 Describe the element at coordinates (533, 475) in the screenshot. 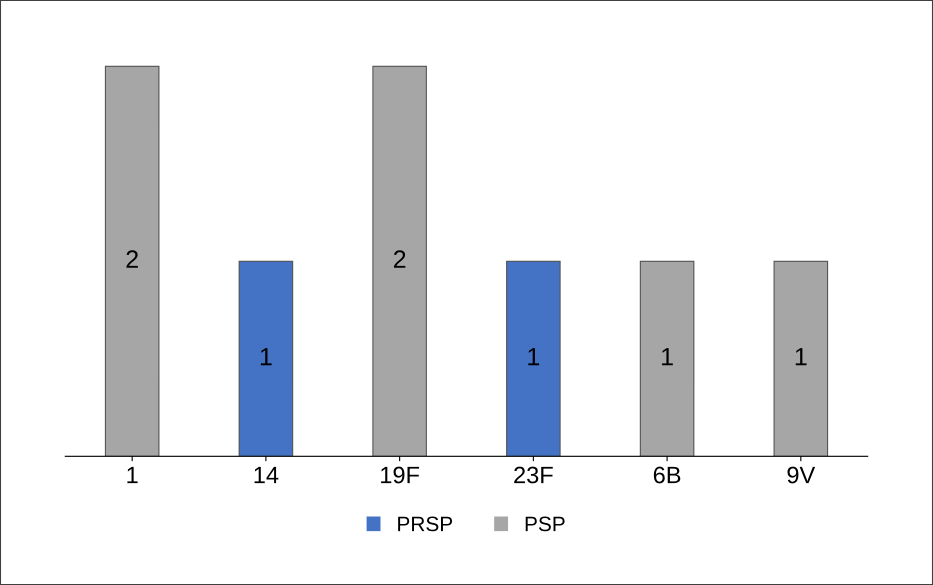

I see `x-tick-label: 23F` at that location.